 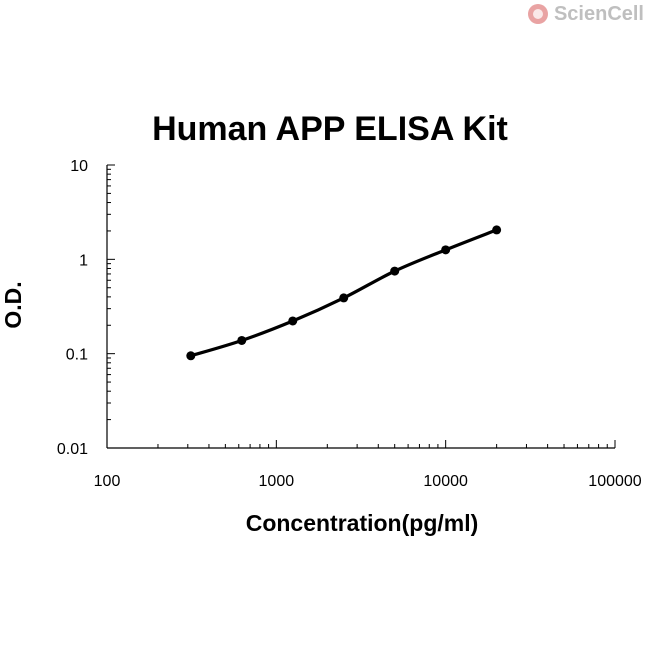 I want to click on y-tick-label: 10, so click(x=79, y=166).